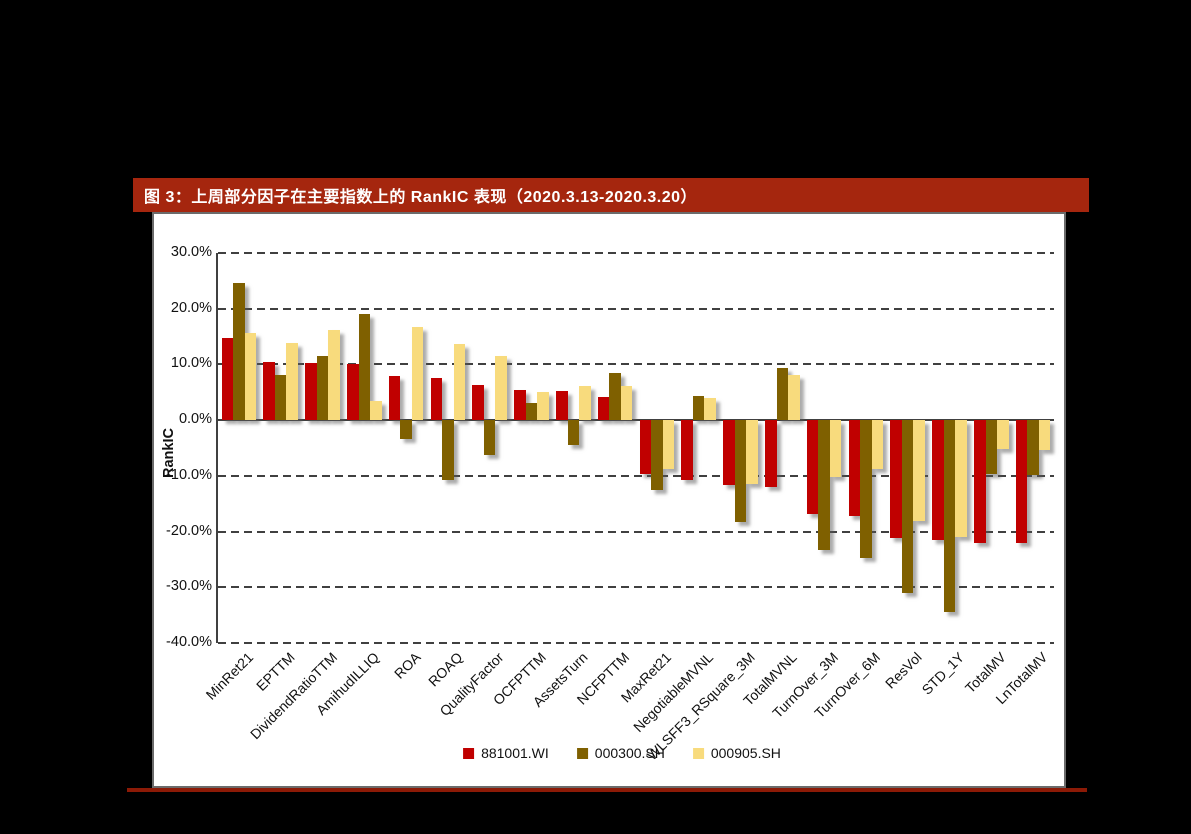  Describe the element at coordinates (189, 474) in the screenshot. I see `y-tick-label: -10.0%` at that location.